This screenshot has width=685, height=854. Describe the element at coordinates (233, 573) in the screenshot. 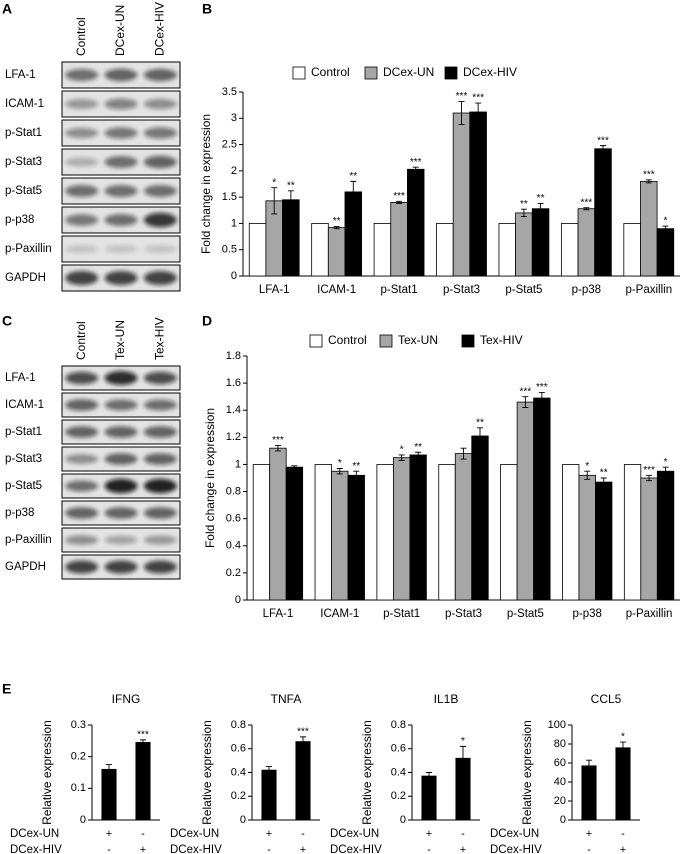

I see `y-tick-label: 0.2` at that location.